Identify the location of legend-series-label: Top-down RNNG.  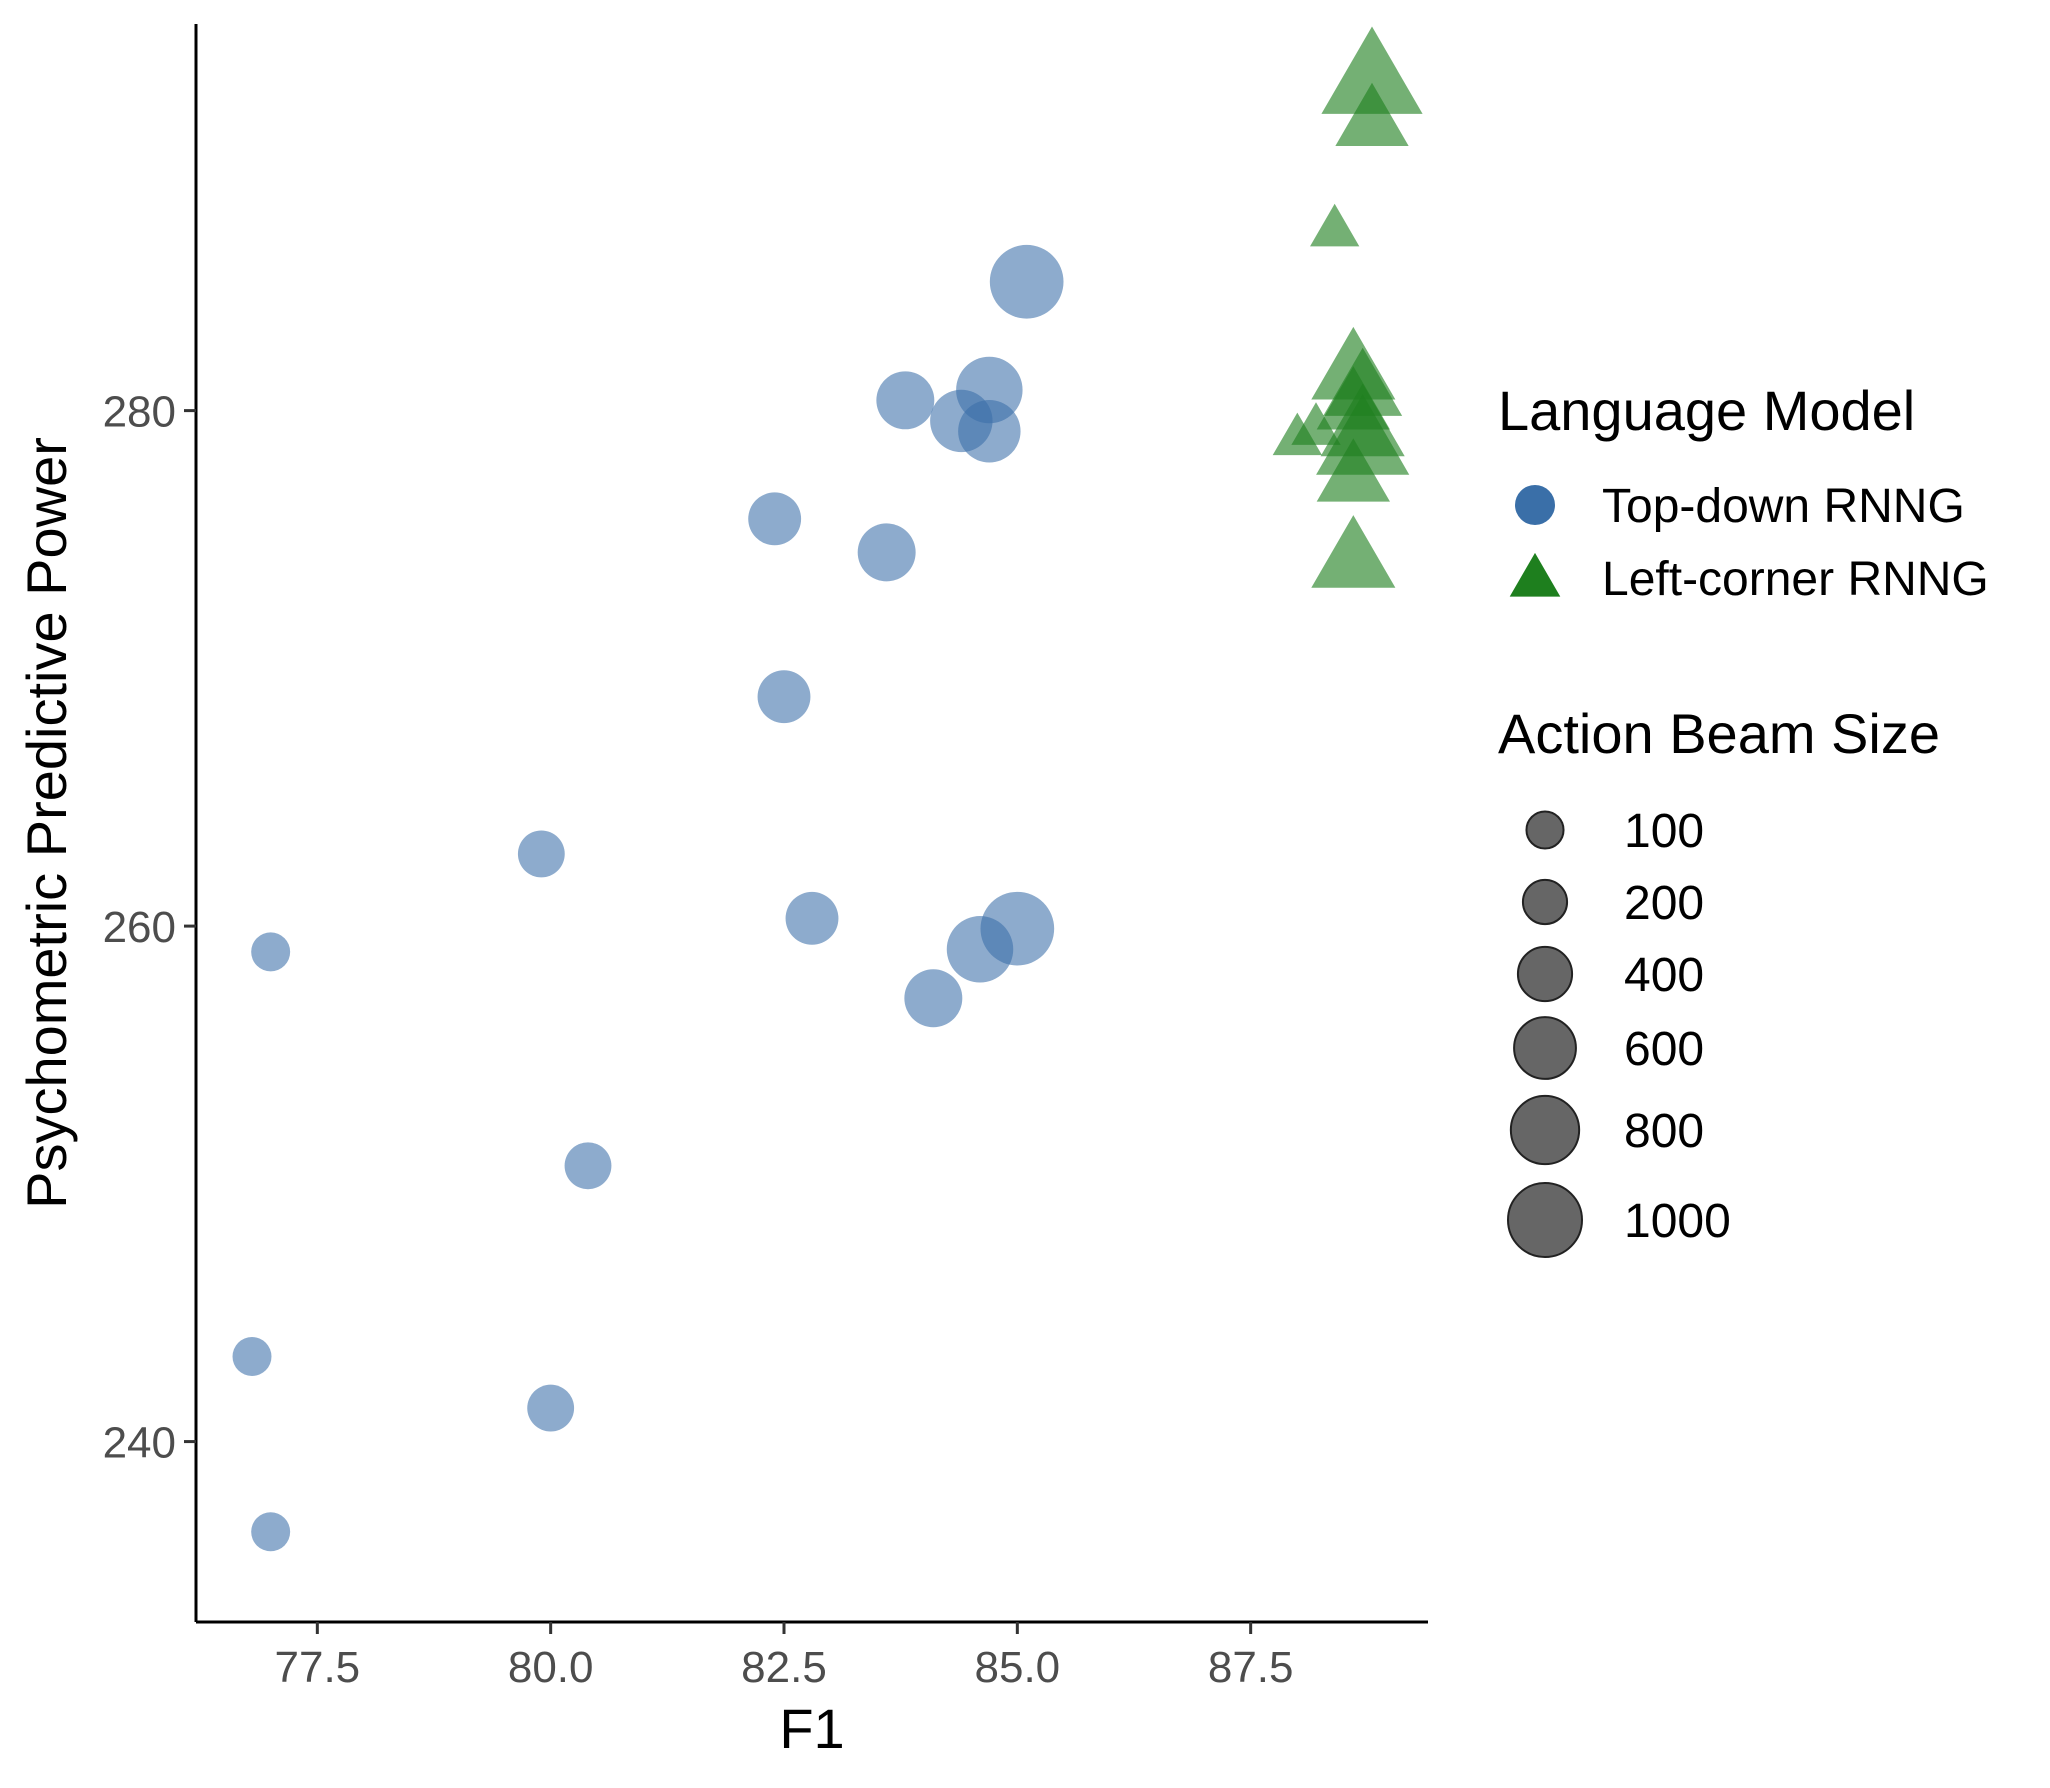
(1783, 506).